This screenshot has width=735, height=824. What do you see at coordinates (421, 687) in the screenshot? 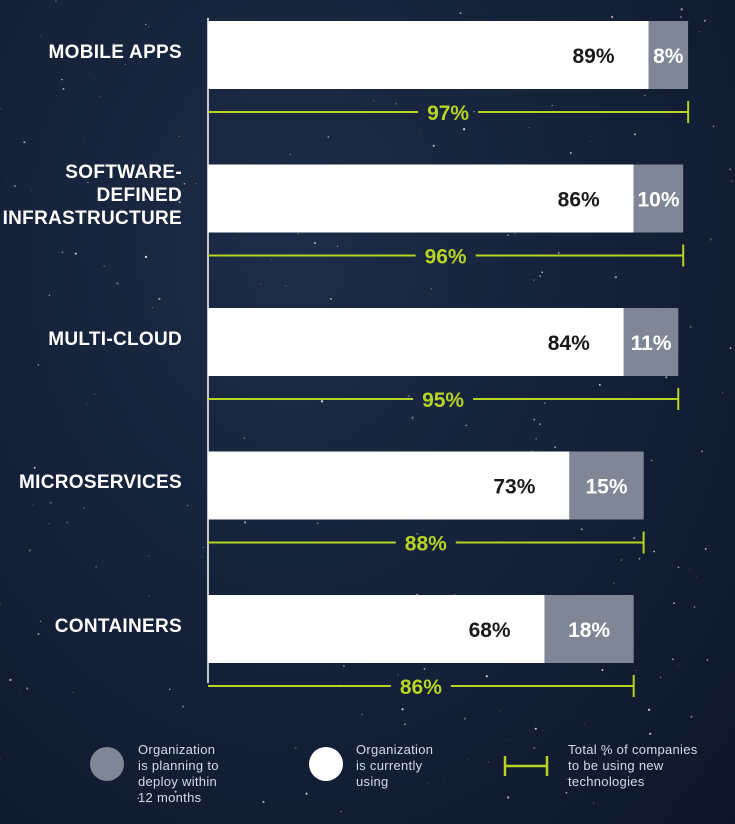
I see `total-value-label: 86%` at bounding box center [421, 687].